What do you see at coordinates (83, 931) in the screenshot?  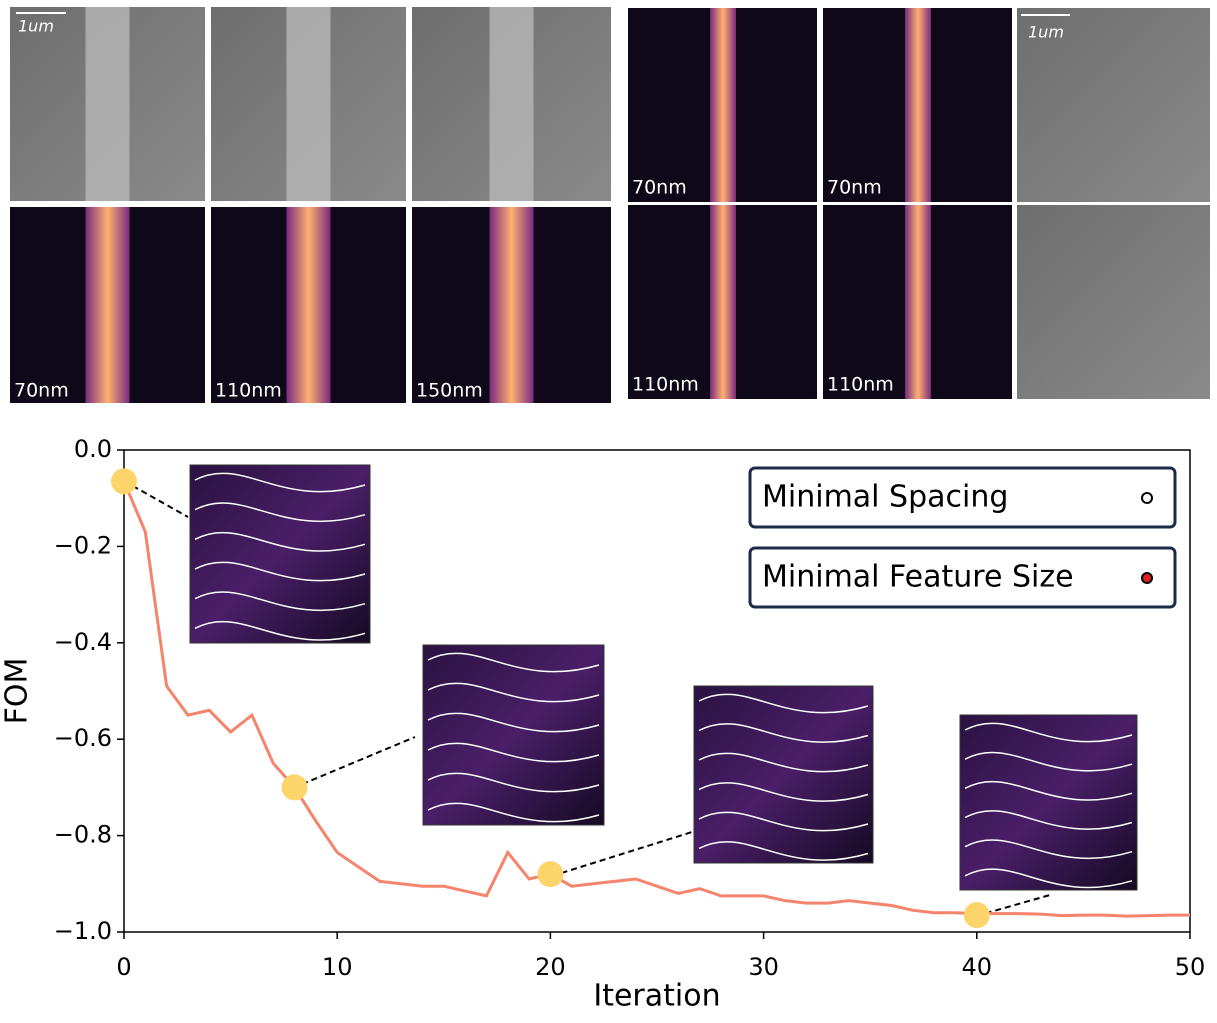 I see `y-tick-label: −1.0` at bounding box center [83, 931].